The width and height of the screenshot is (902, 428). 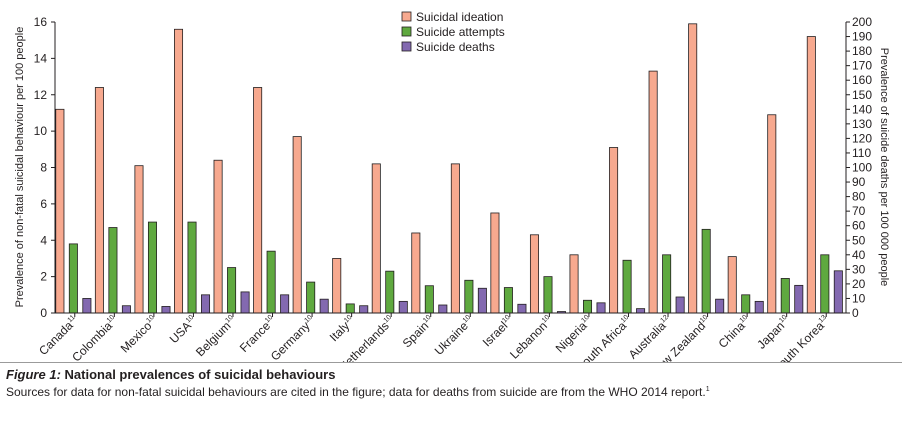 What do you see at coordinates (406, 31) in the screenshot?
I see `legend-swatch-suicide-attempts` at bounding box center [406, 31].